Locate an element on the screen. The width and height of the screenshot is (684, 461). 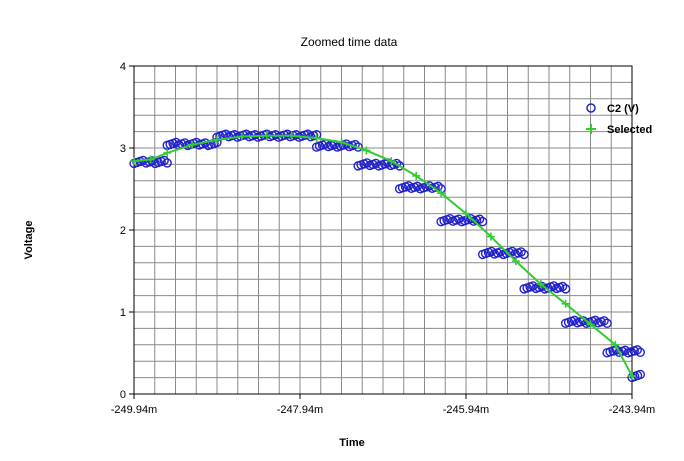
x-axis-label: Time is located at coordinates (351, 443).